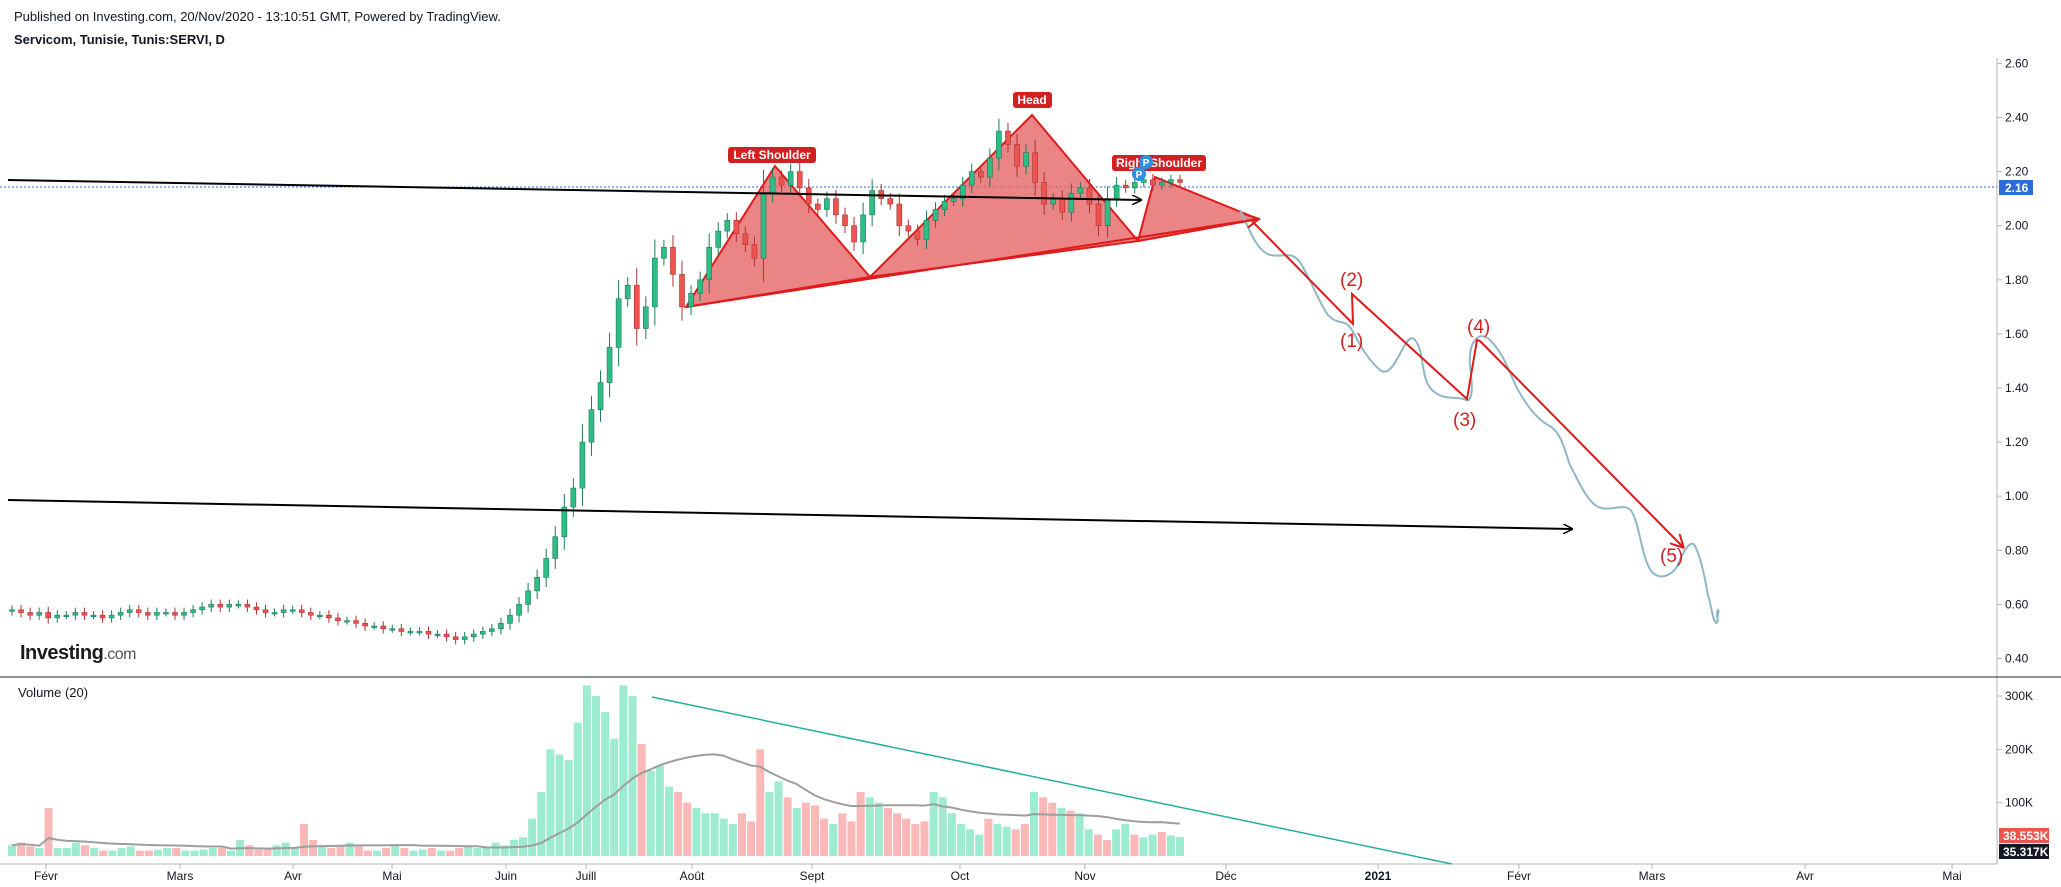  Describe the element at coordinates (46, 876) in the screenshot. I see `time-tick-label: Févr` at that location.